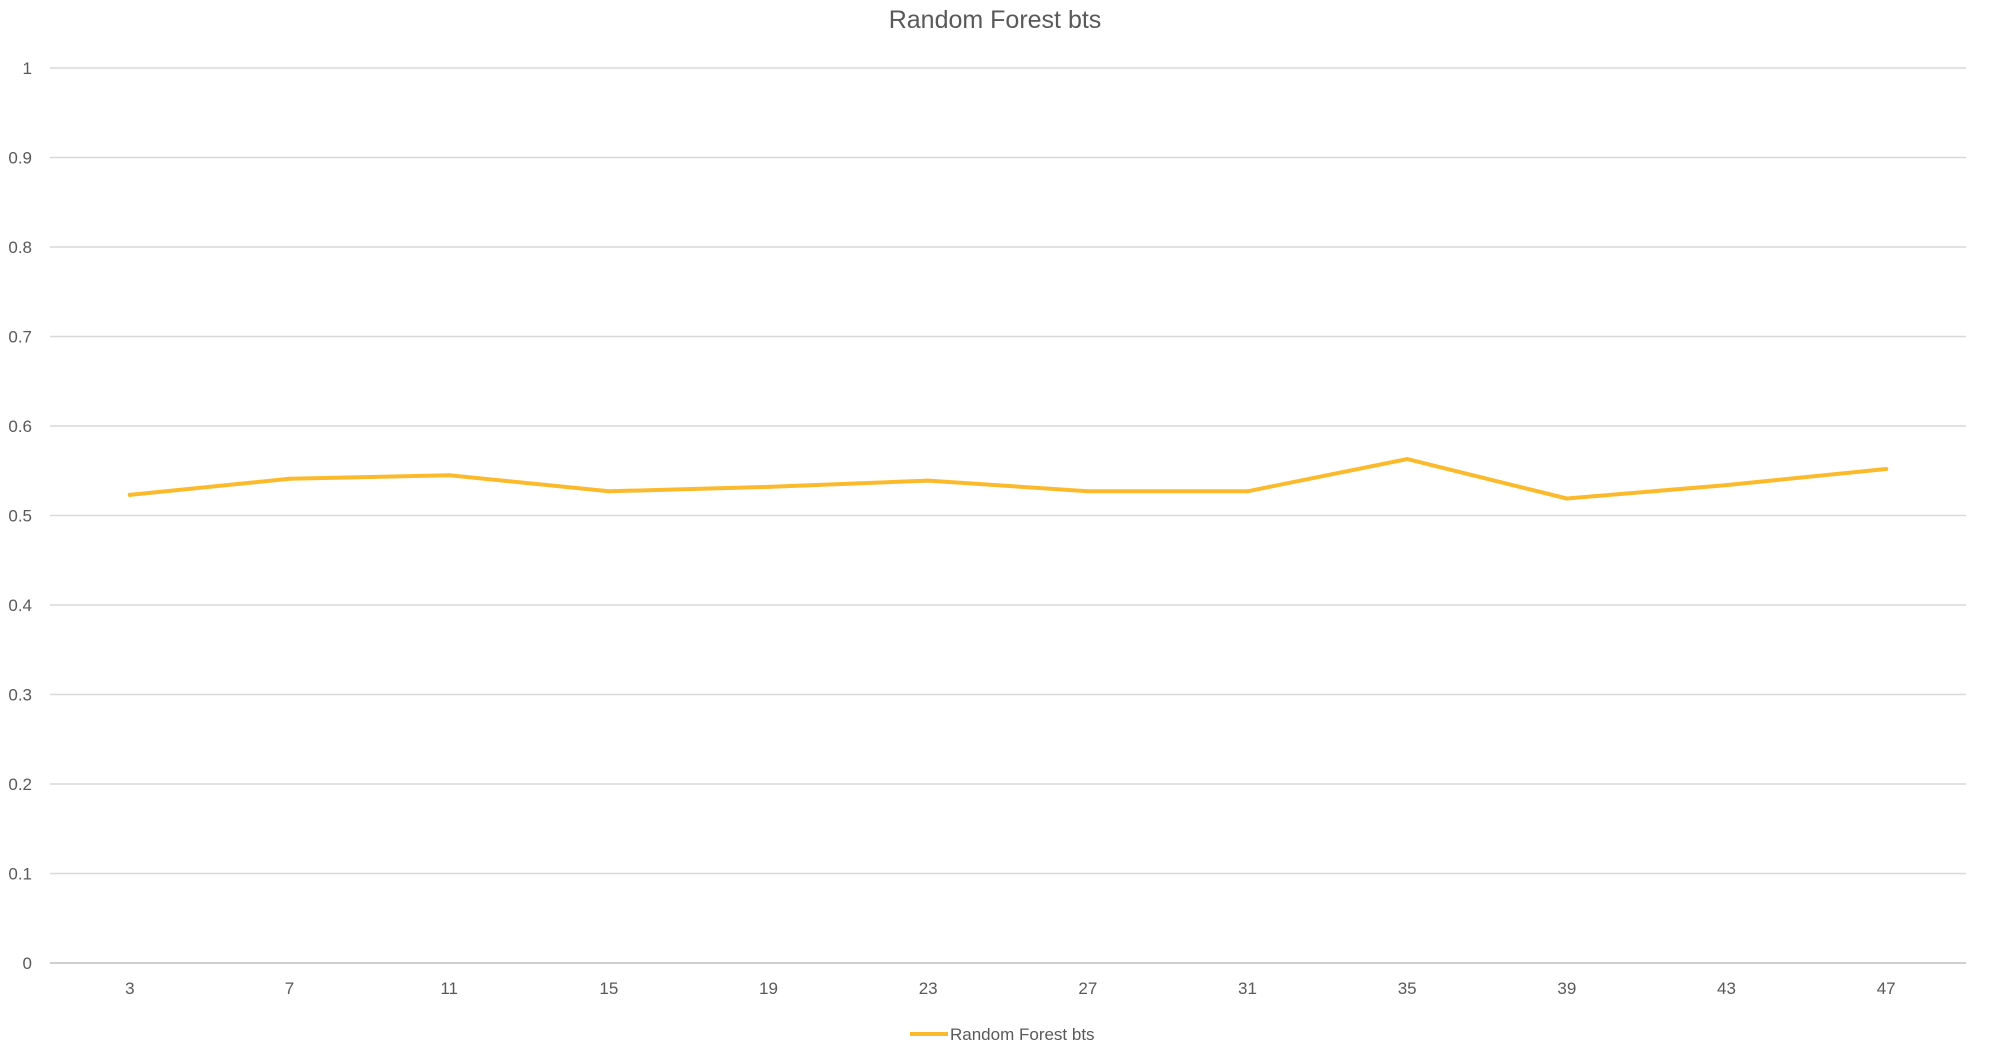 The height and width of the screenshot is (1062, 1990). I want to click on chart-title: Random Forest bts, so click(995, 20).